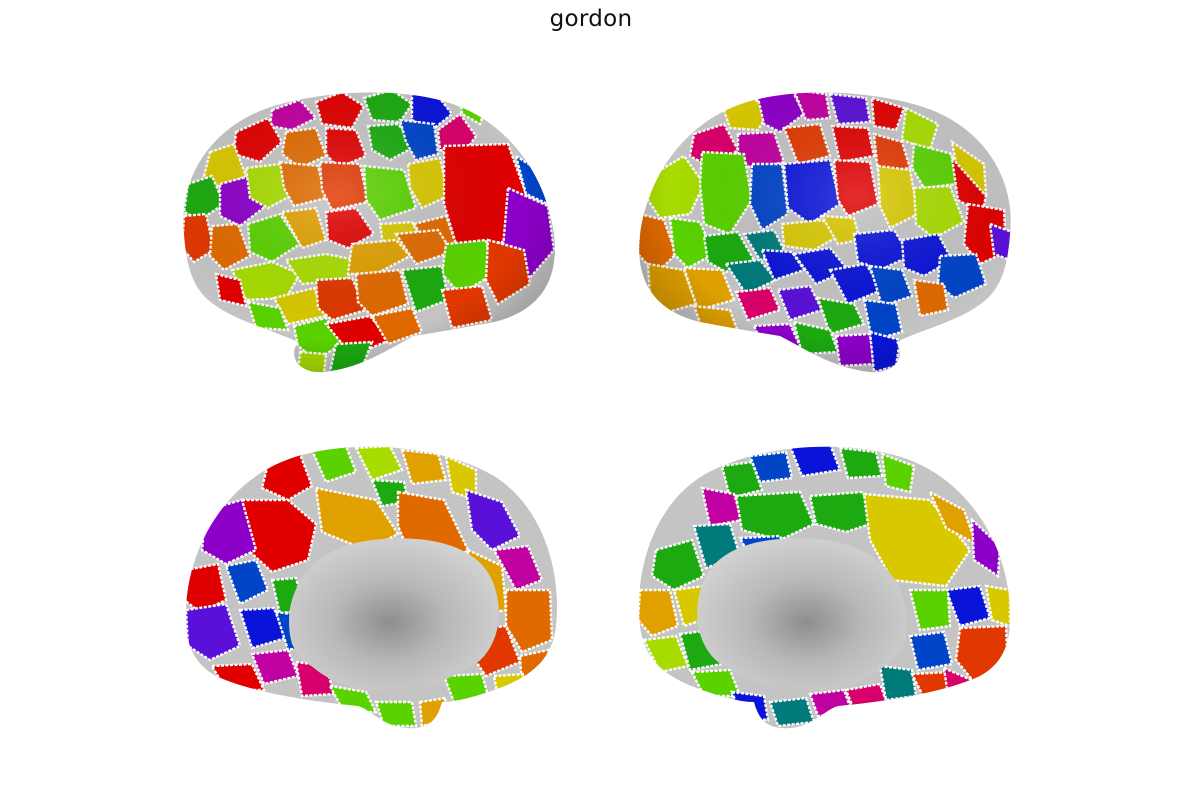  I want to click on parcel-group, so click(369, 587).